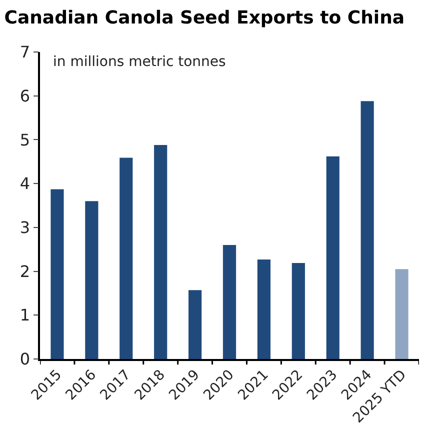  What do you see at coordinates (25, 271) in the screenshot?
I see `y-tick-label: 2` at bounding box center [25, 271].